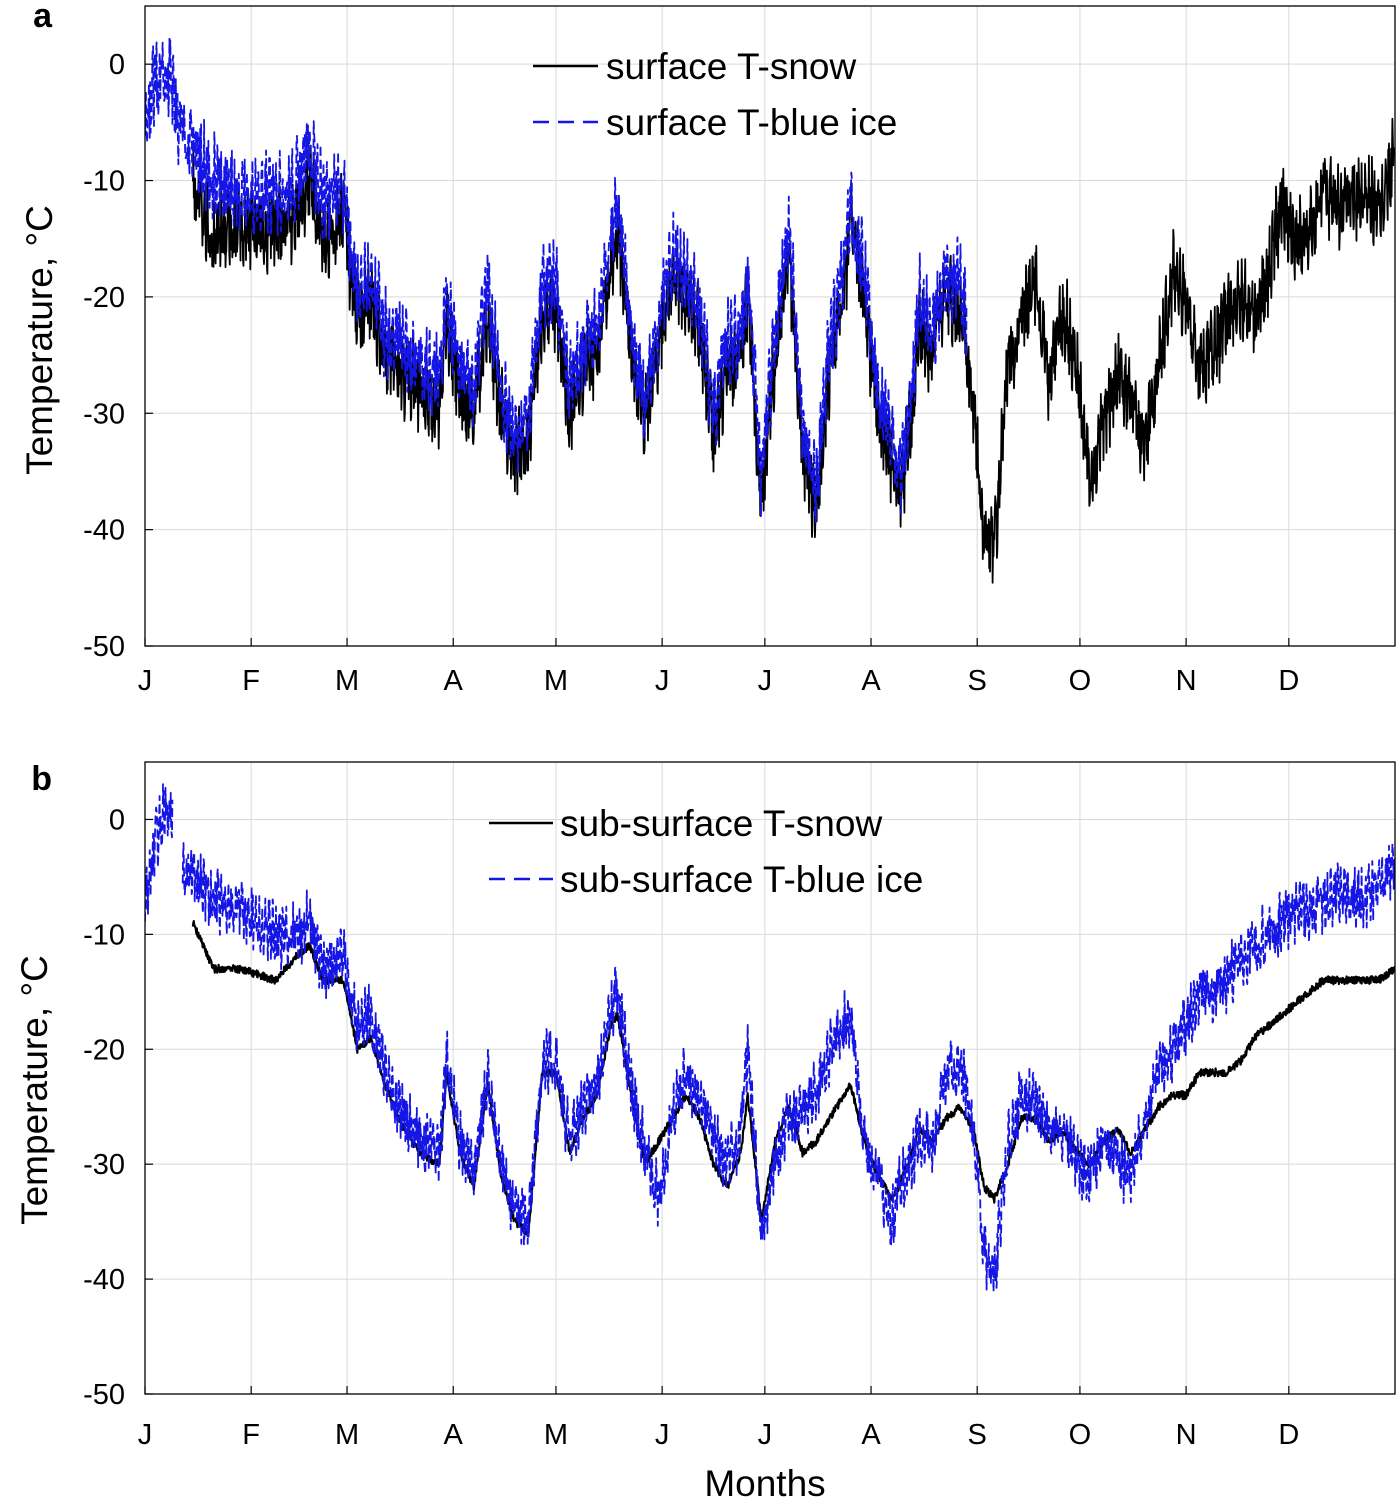 The width and height of the screenshot is (1400, 1502). I want to click on panel-b-letter: b, so click(41, 779).